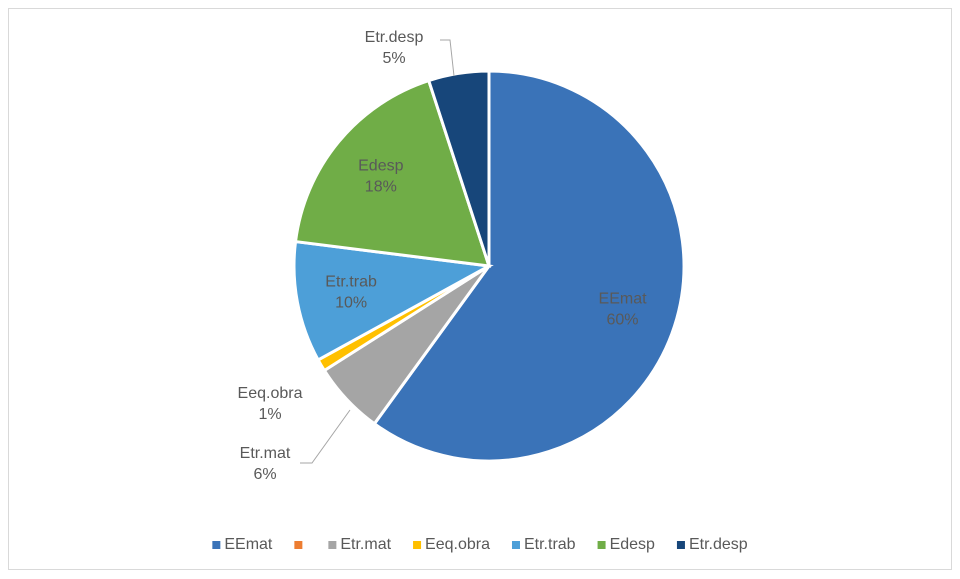 The width and height of the screenshot is (960, 579). What do you see at coordinates (718, 544) in the screenshot?
I see `legend-label: Etr.desp` at bounding box center [718, 544].